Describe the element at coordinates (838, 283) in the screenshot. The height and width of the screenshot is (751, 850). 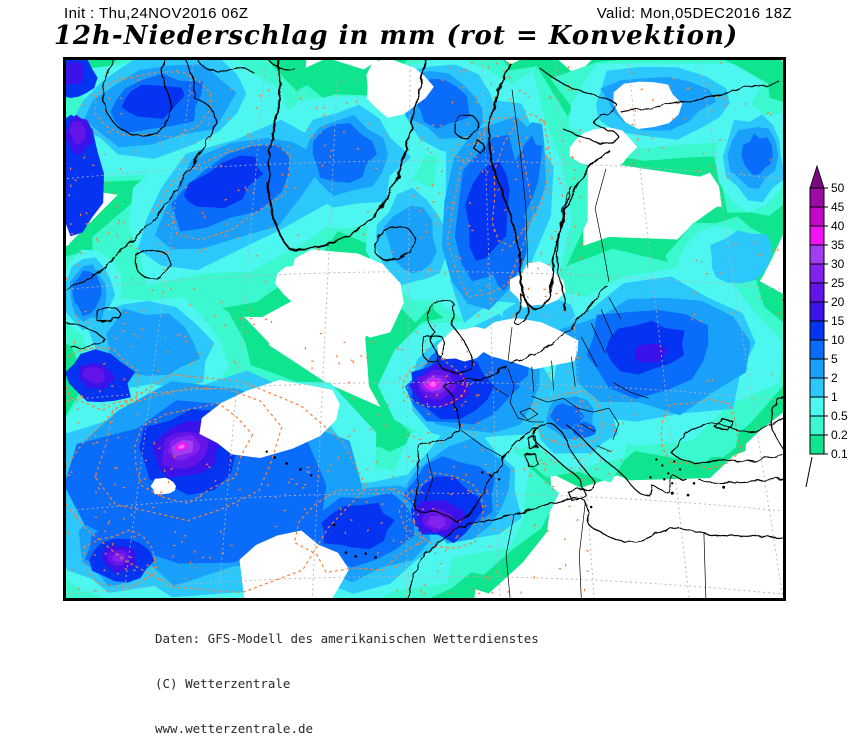
I see `legend-tick-label: 25` at that location.